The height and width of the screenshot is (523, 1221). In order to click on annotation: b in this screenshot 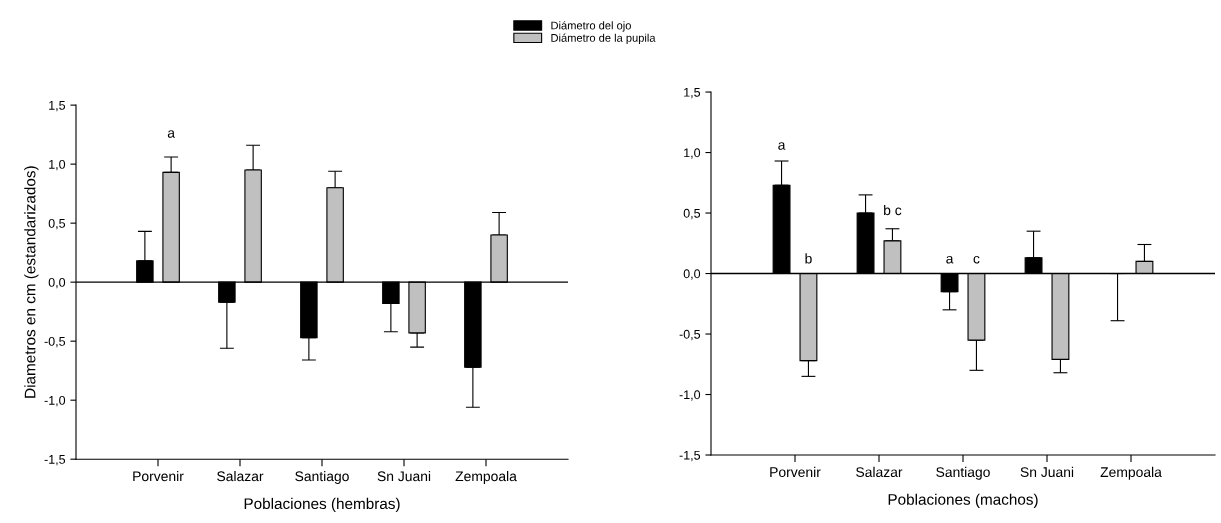, I will do `click(808, 258)`.